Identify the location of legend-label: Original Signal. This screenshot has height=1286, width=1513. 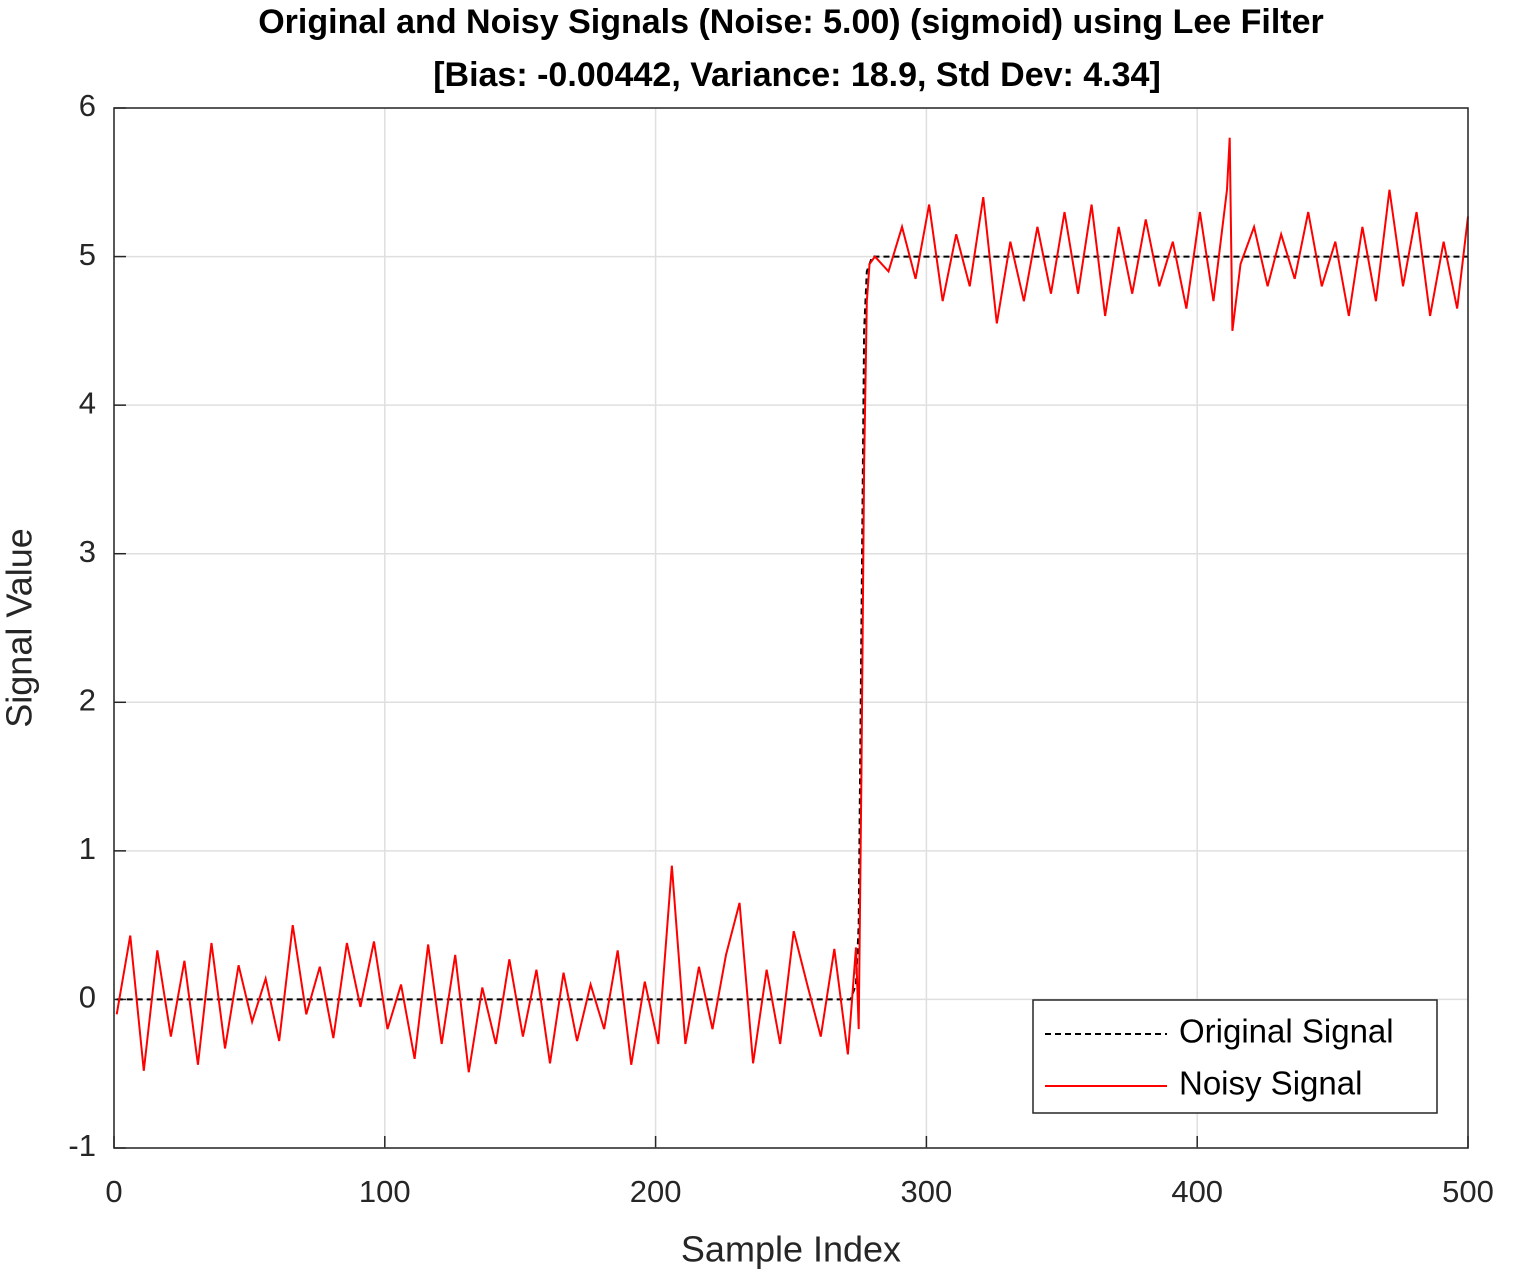
(1286, 1031).